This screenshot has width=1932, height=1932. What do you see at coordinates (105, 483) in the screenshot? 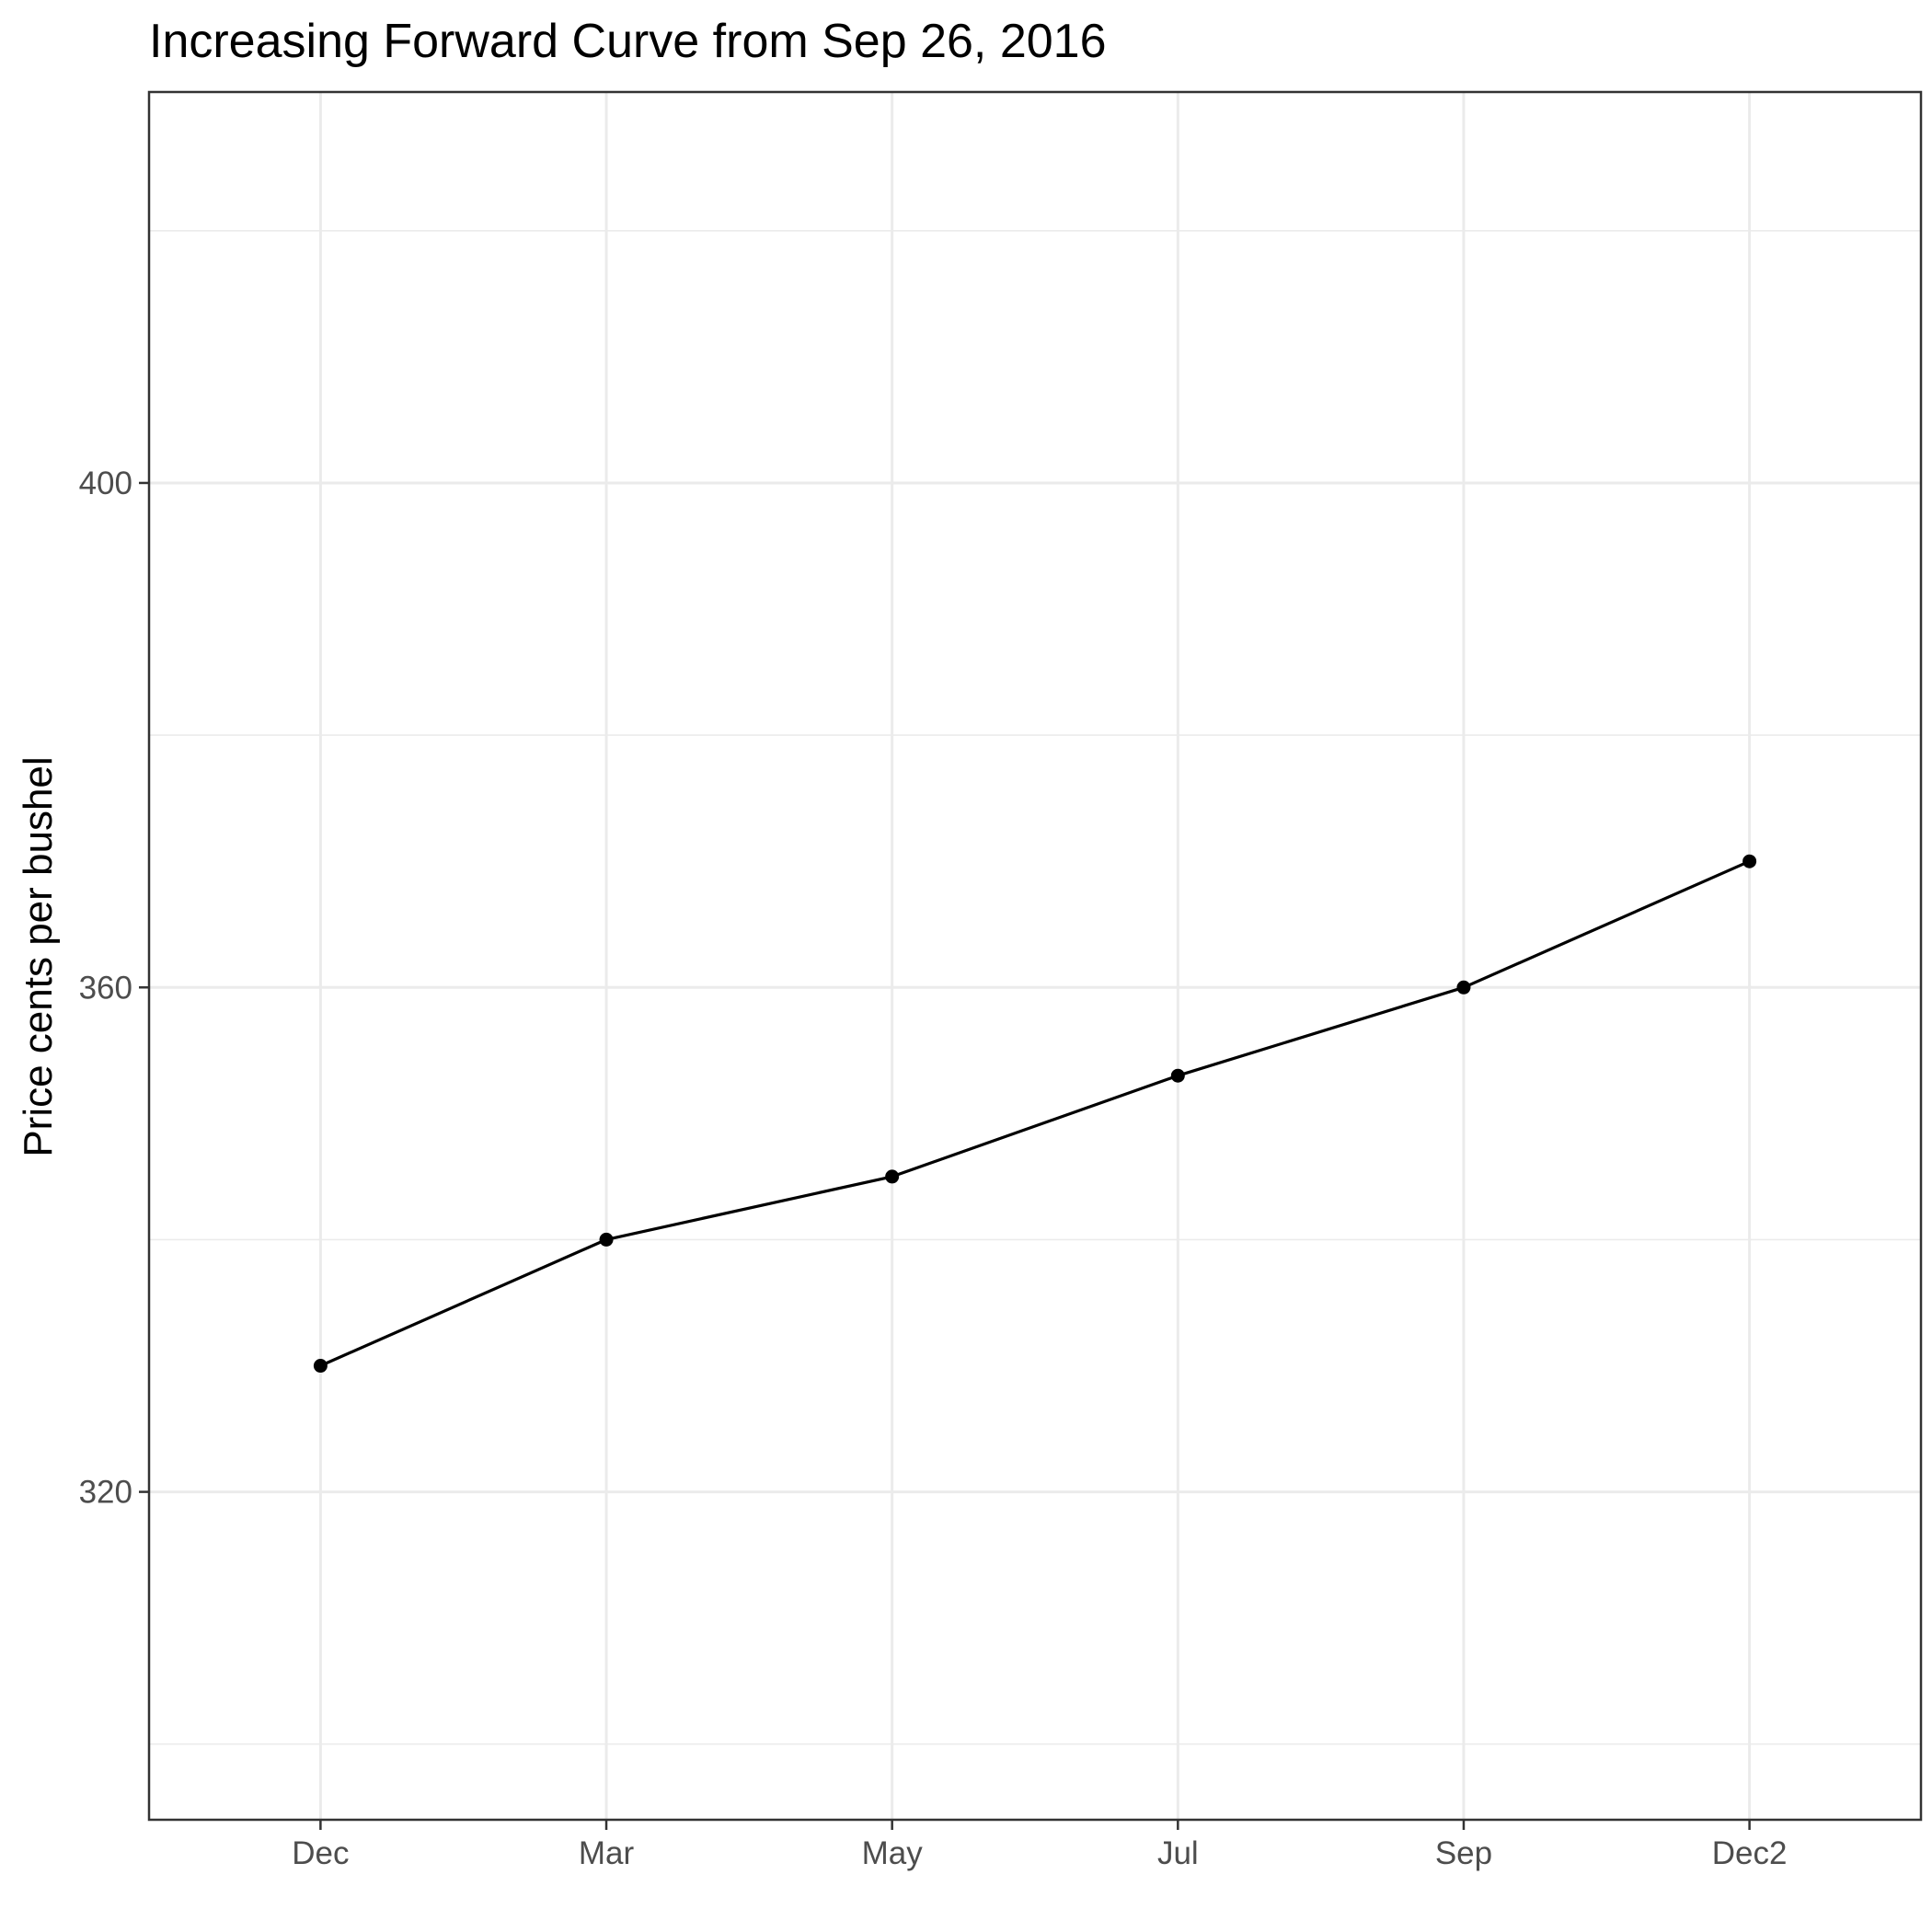
I see `y-tick-label: 400` at bounding box center [105, 483].